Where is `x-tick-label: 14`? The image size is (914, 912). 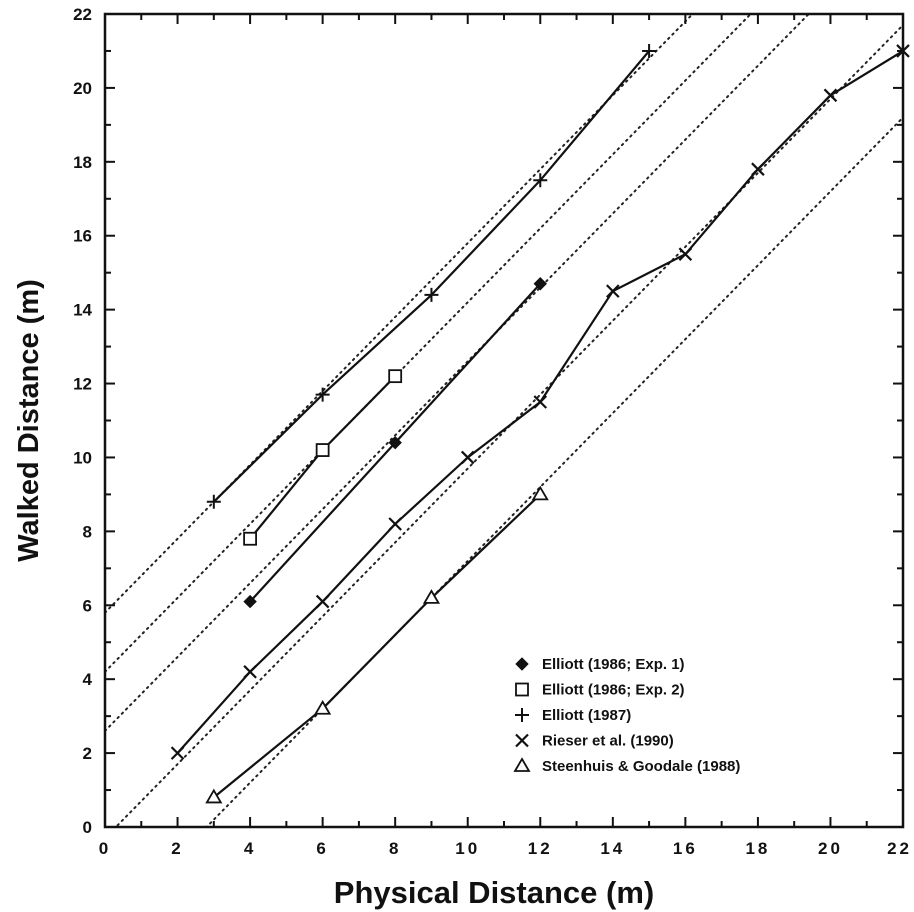 x-tick-label: 14 is located at coordinates (612, 848).